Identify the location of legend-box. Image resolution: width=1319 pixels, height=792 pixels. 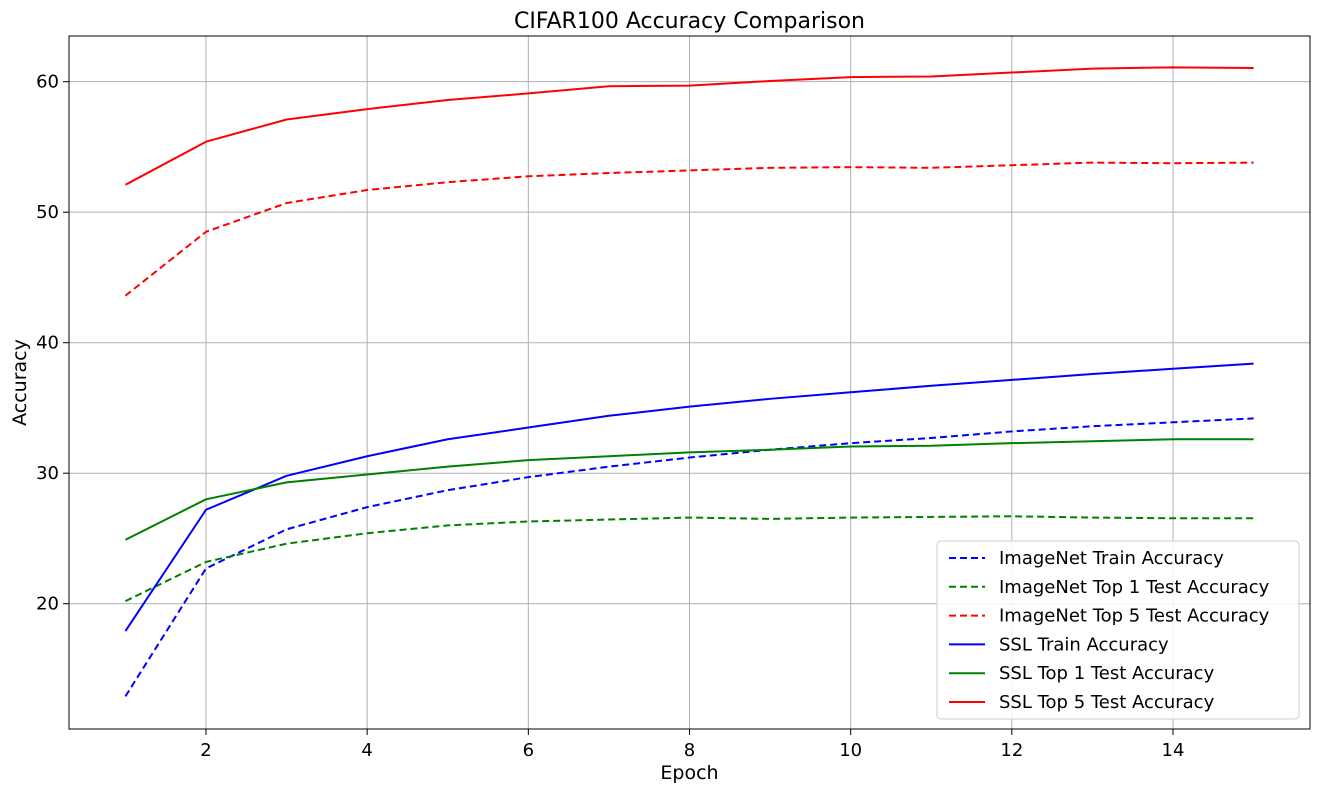
(1118, 630).